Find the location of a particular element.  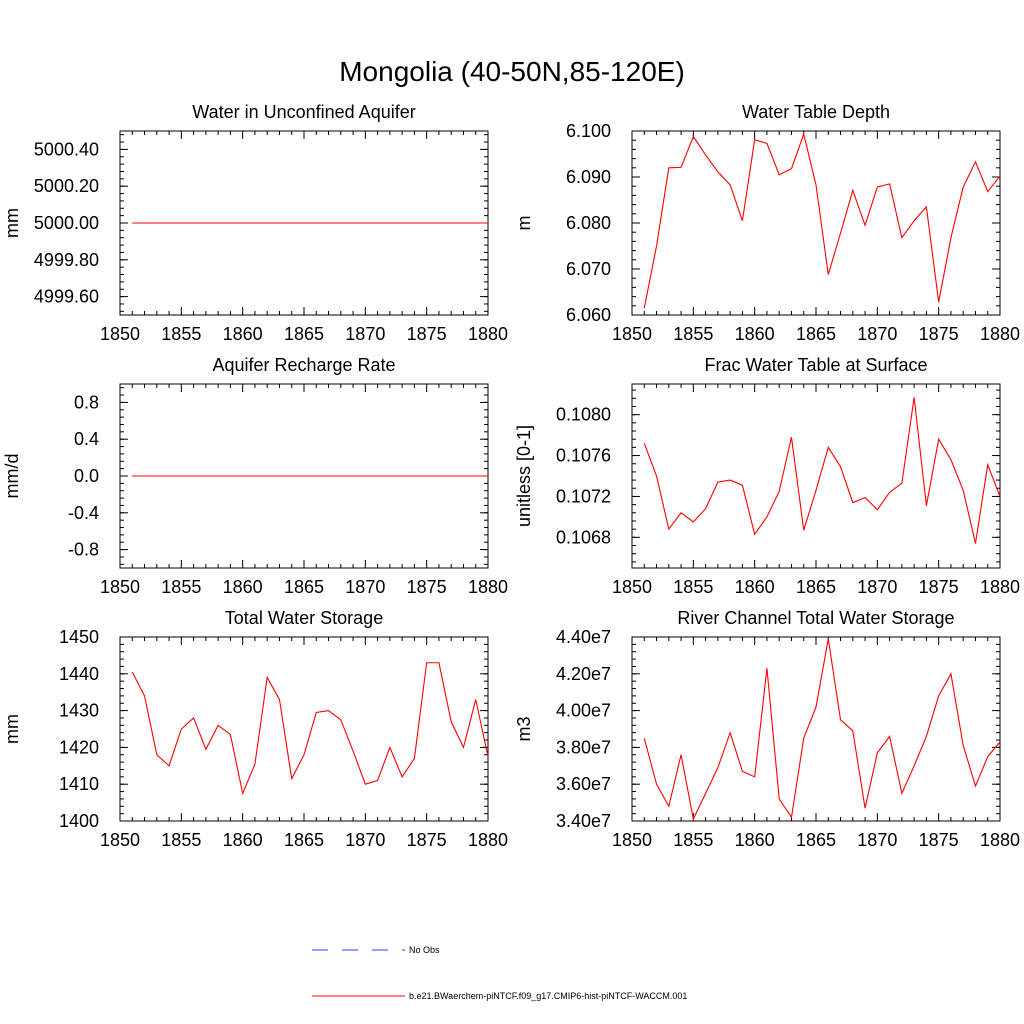

panel-title: Frac Water Table at Surface is located at coordinates (815, 365).